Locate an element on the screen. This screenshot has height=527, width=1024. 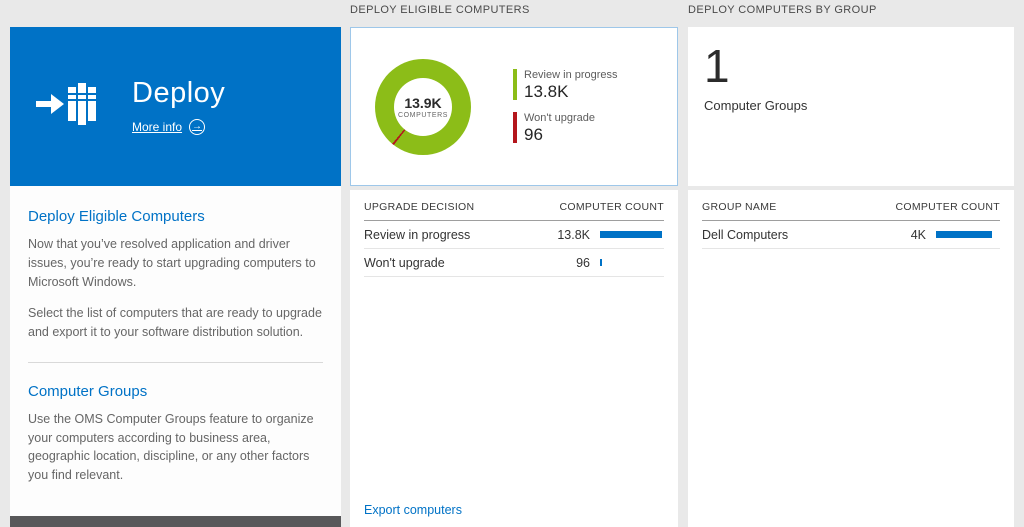
table-header-upgrade-decision: UPGRADE DECISION is located at coordinates (419, 207).